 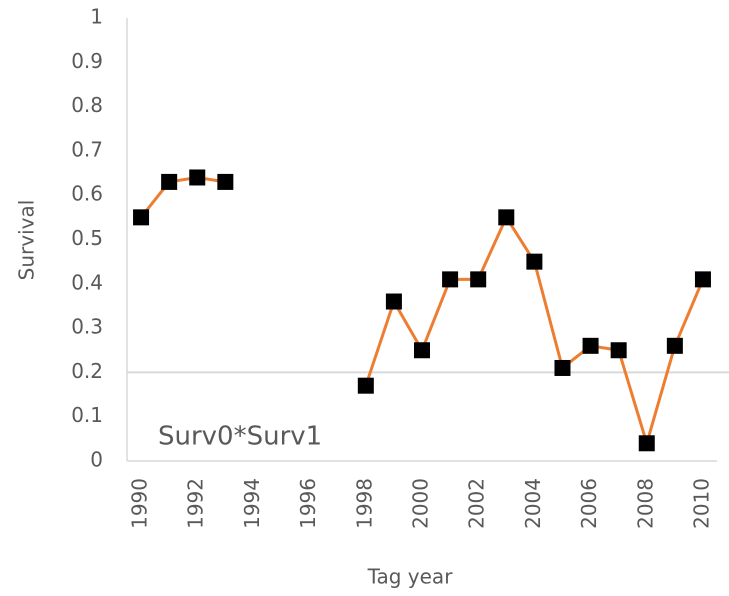 What do you see at coordinates (87, 371) in the screenshot?
I see `y-tick-label: 0.2` at bounding box center [87, 371].